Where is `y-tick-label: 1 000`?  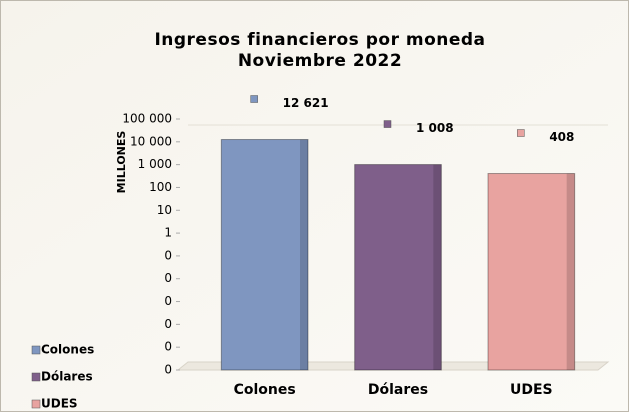
y-tick-label: 1 000 is located at coordinates (155, 164).